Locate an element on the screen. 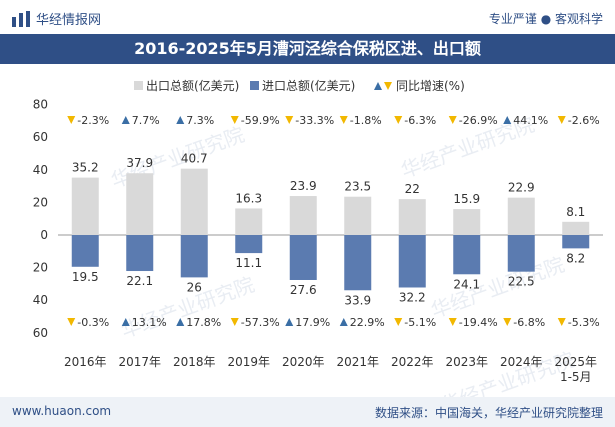 The height and width of the screenshot is (427, 615). footer-url: www.huaon.com is located at coordinates (62, 411).